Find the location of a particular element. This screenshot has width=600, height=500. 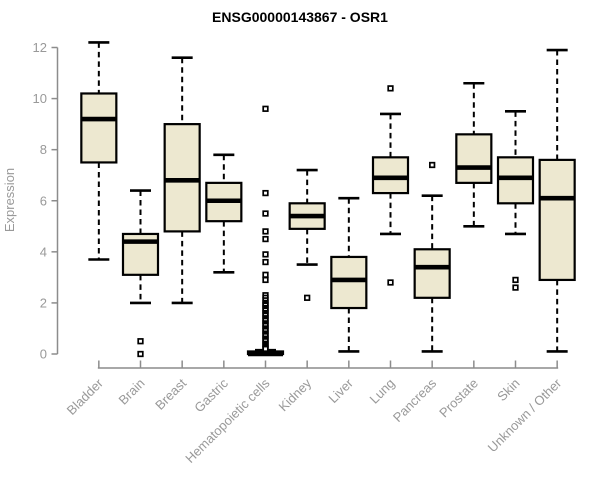

x-tick-label: Skin is located at coordinates (508, 390).